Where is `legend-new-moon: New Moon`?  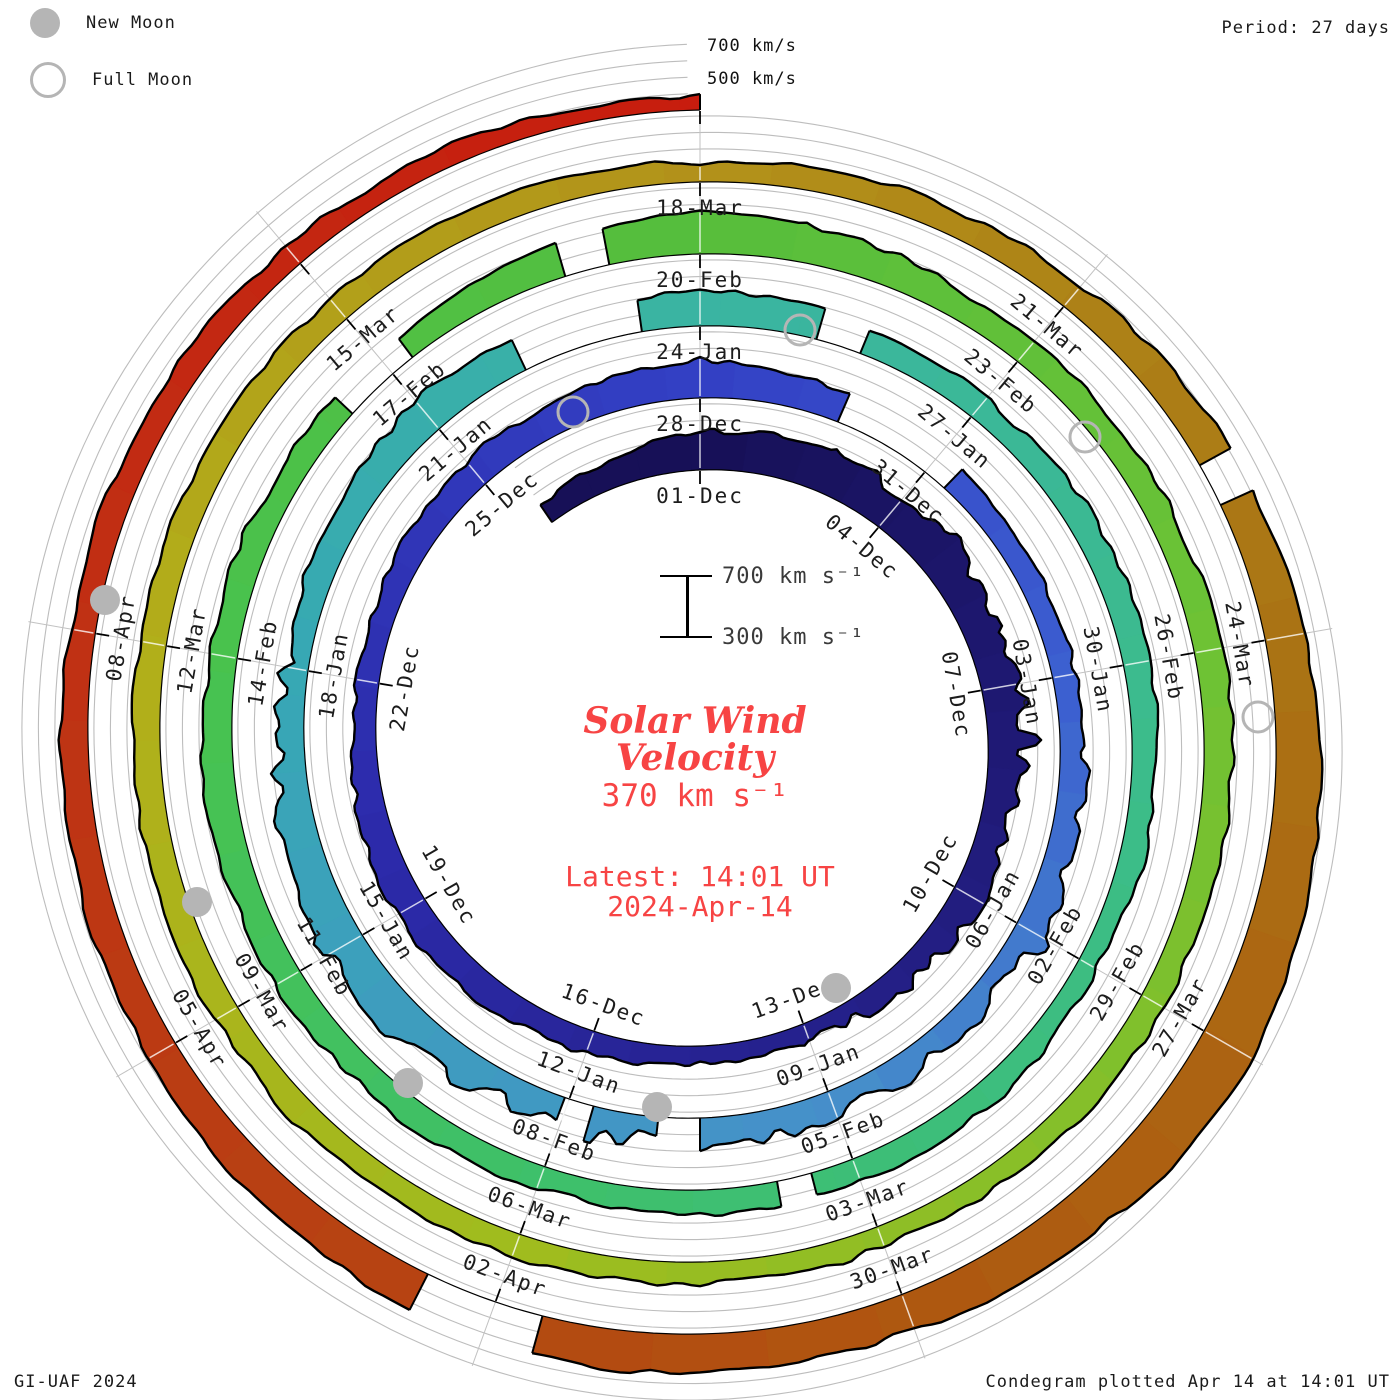 legend-new-moon: New Moon is located at coordinates (111, 23).